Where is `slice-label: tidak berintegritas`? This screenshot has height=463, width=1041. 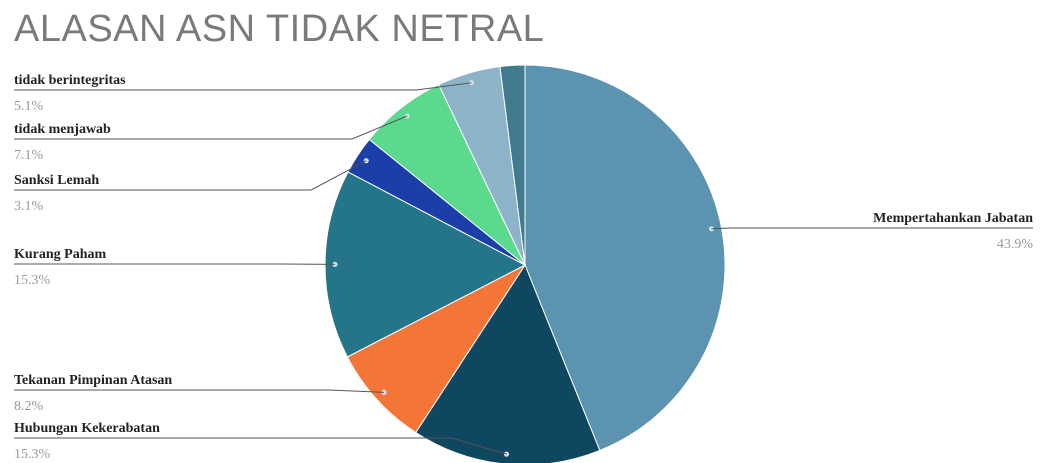 slice-label: tidak berintegritas is located at coordinates (70, 80).